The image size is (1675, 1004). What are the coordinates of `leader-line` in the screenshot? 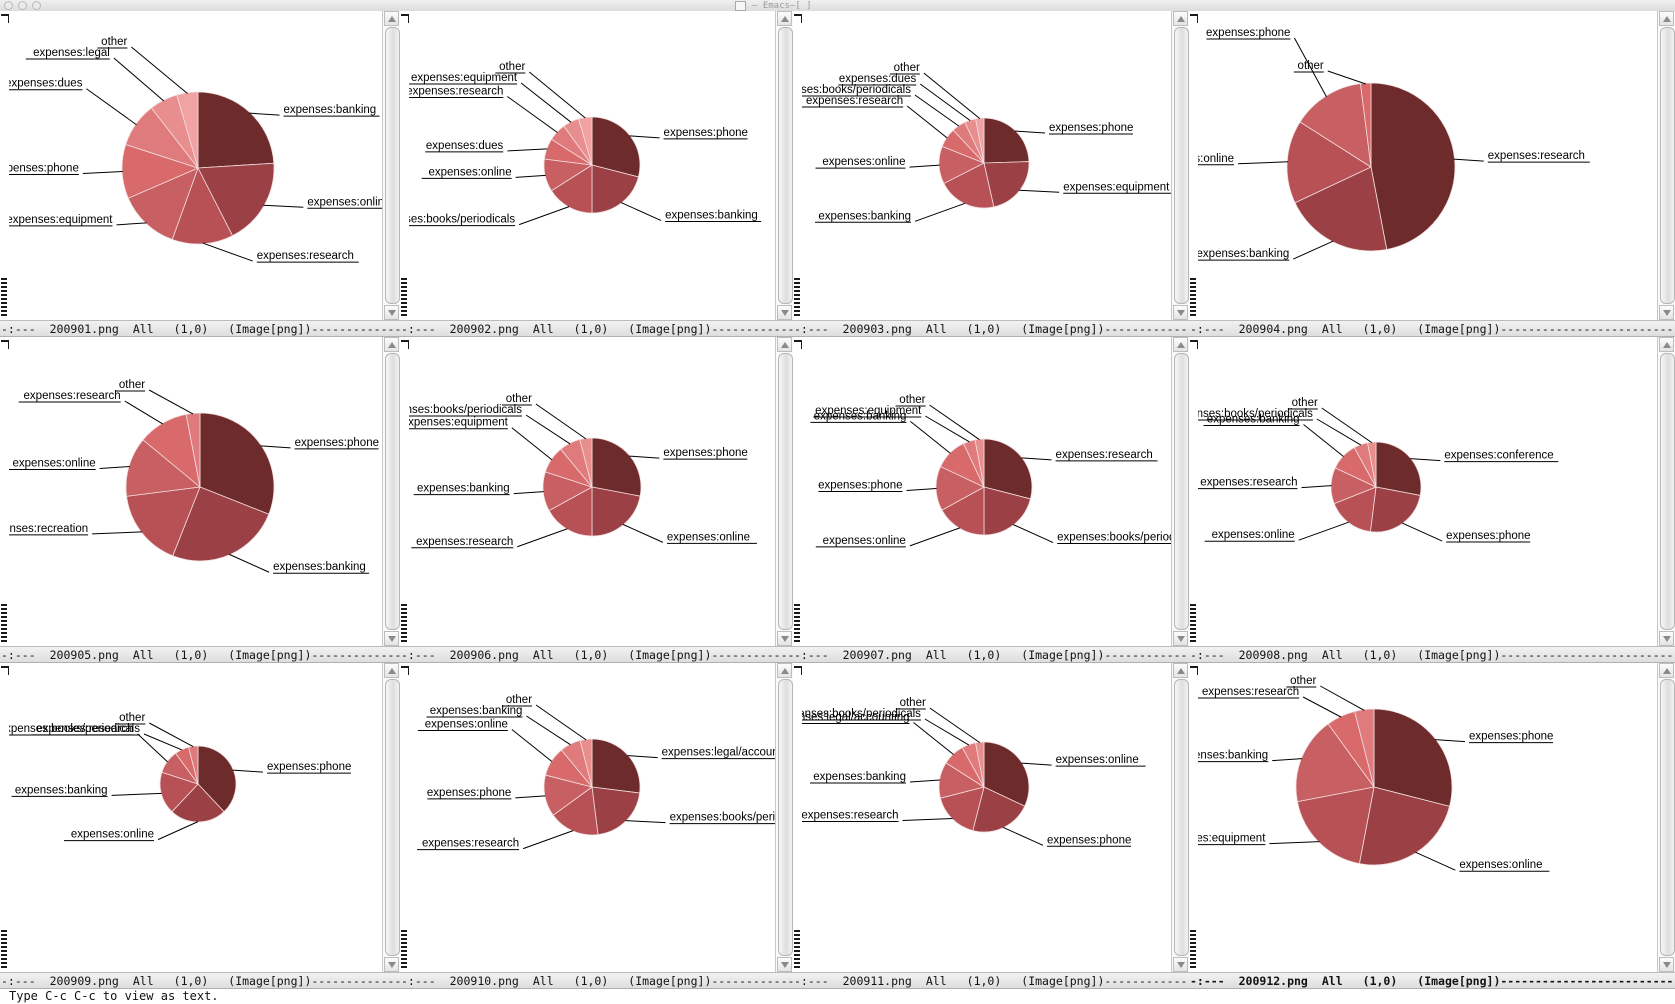 It's located at (934, 537).